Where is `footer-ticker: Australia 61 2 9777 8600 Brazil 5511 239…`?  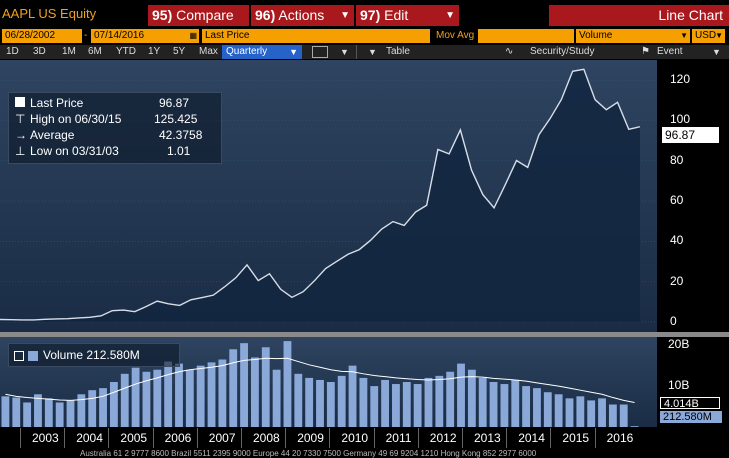 footer-ticker: Australia 61 2 9777 8600 Brazil 5511 239… is located at coordinates (364, 453).